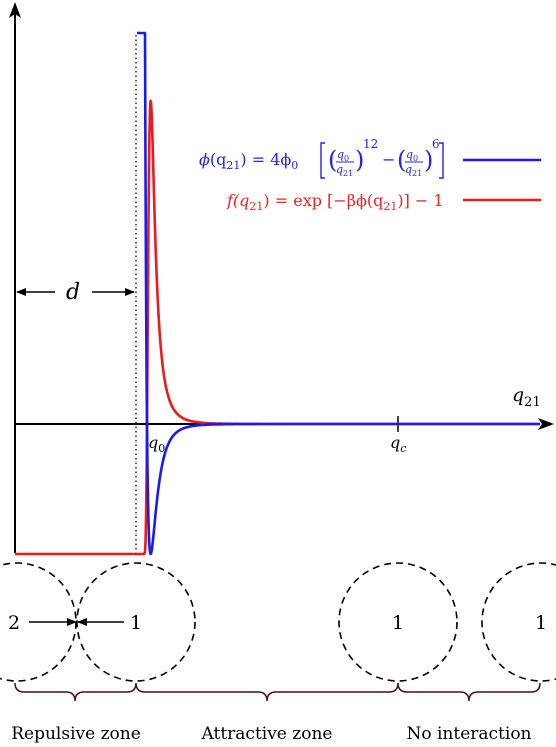  What do you see at coordinates (248, 161) in the screenshot?
I see `svg-text: ϕ(q21) = 4ϕ0` at bounding box center [248, 161].